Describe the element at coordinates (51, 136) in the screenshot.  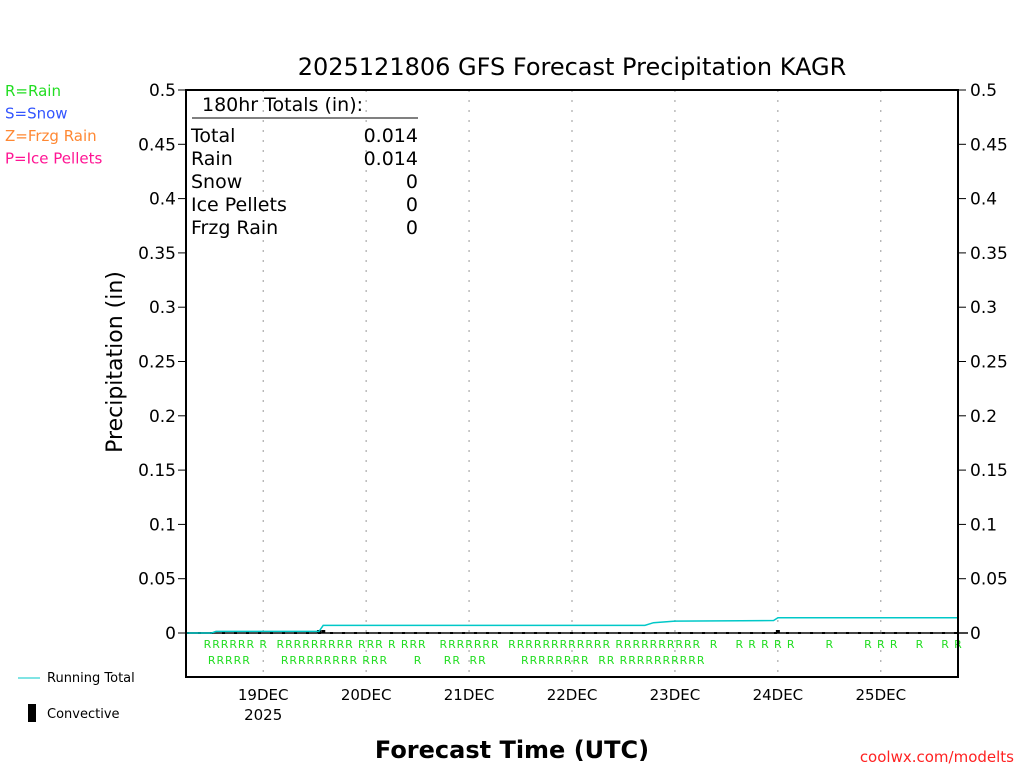
I see `type-legend-entry: Z=Frzg Rain` at that location.